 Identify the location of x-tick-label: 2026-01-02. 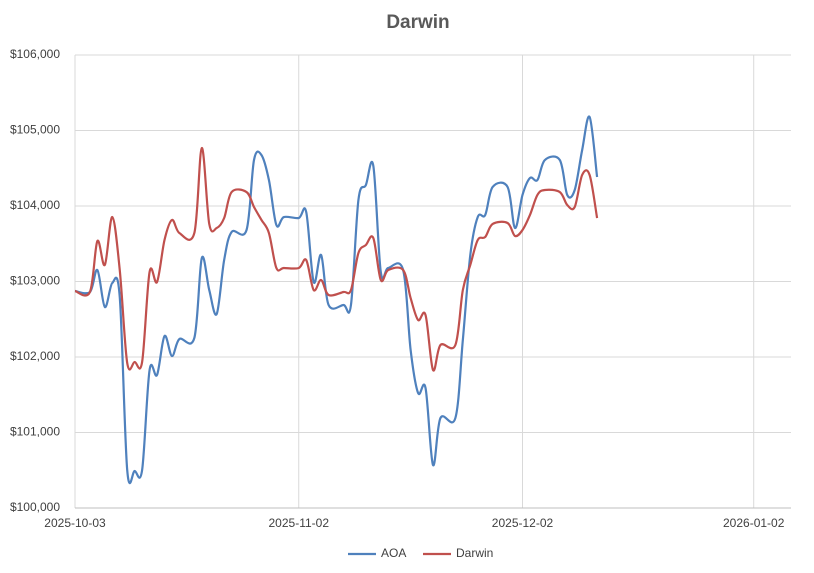
(754, 523).